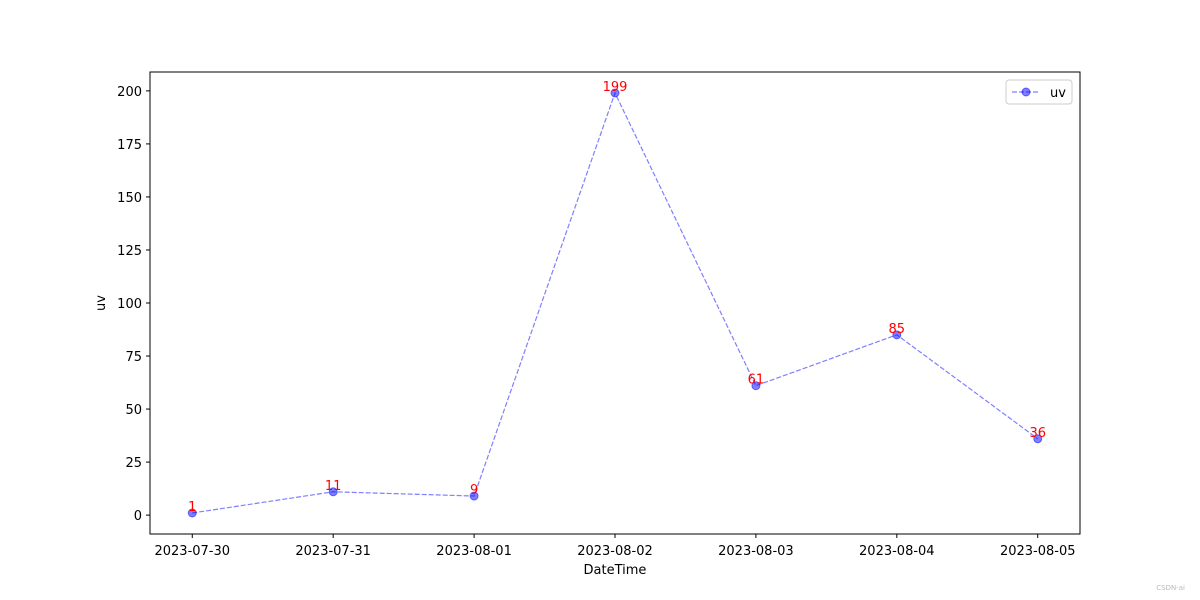 The image size is (1200, 600). Describe the element at coordinates (129, 198) in the screenshot. I see `y-tick-label: 150` at that location.